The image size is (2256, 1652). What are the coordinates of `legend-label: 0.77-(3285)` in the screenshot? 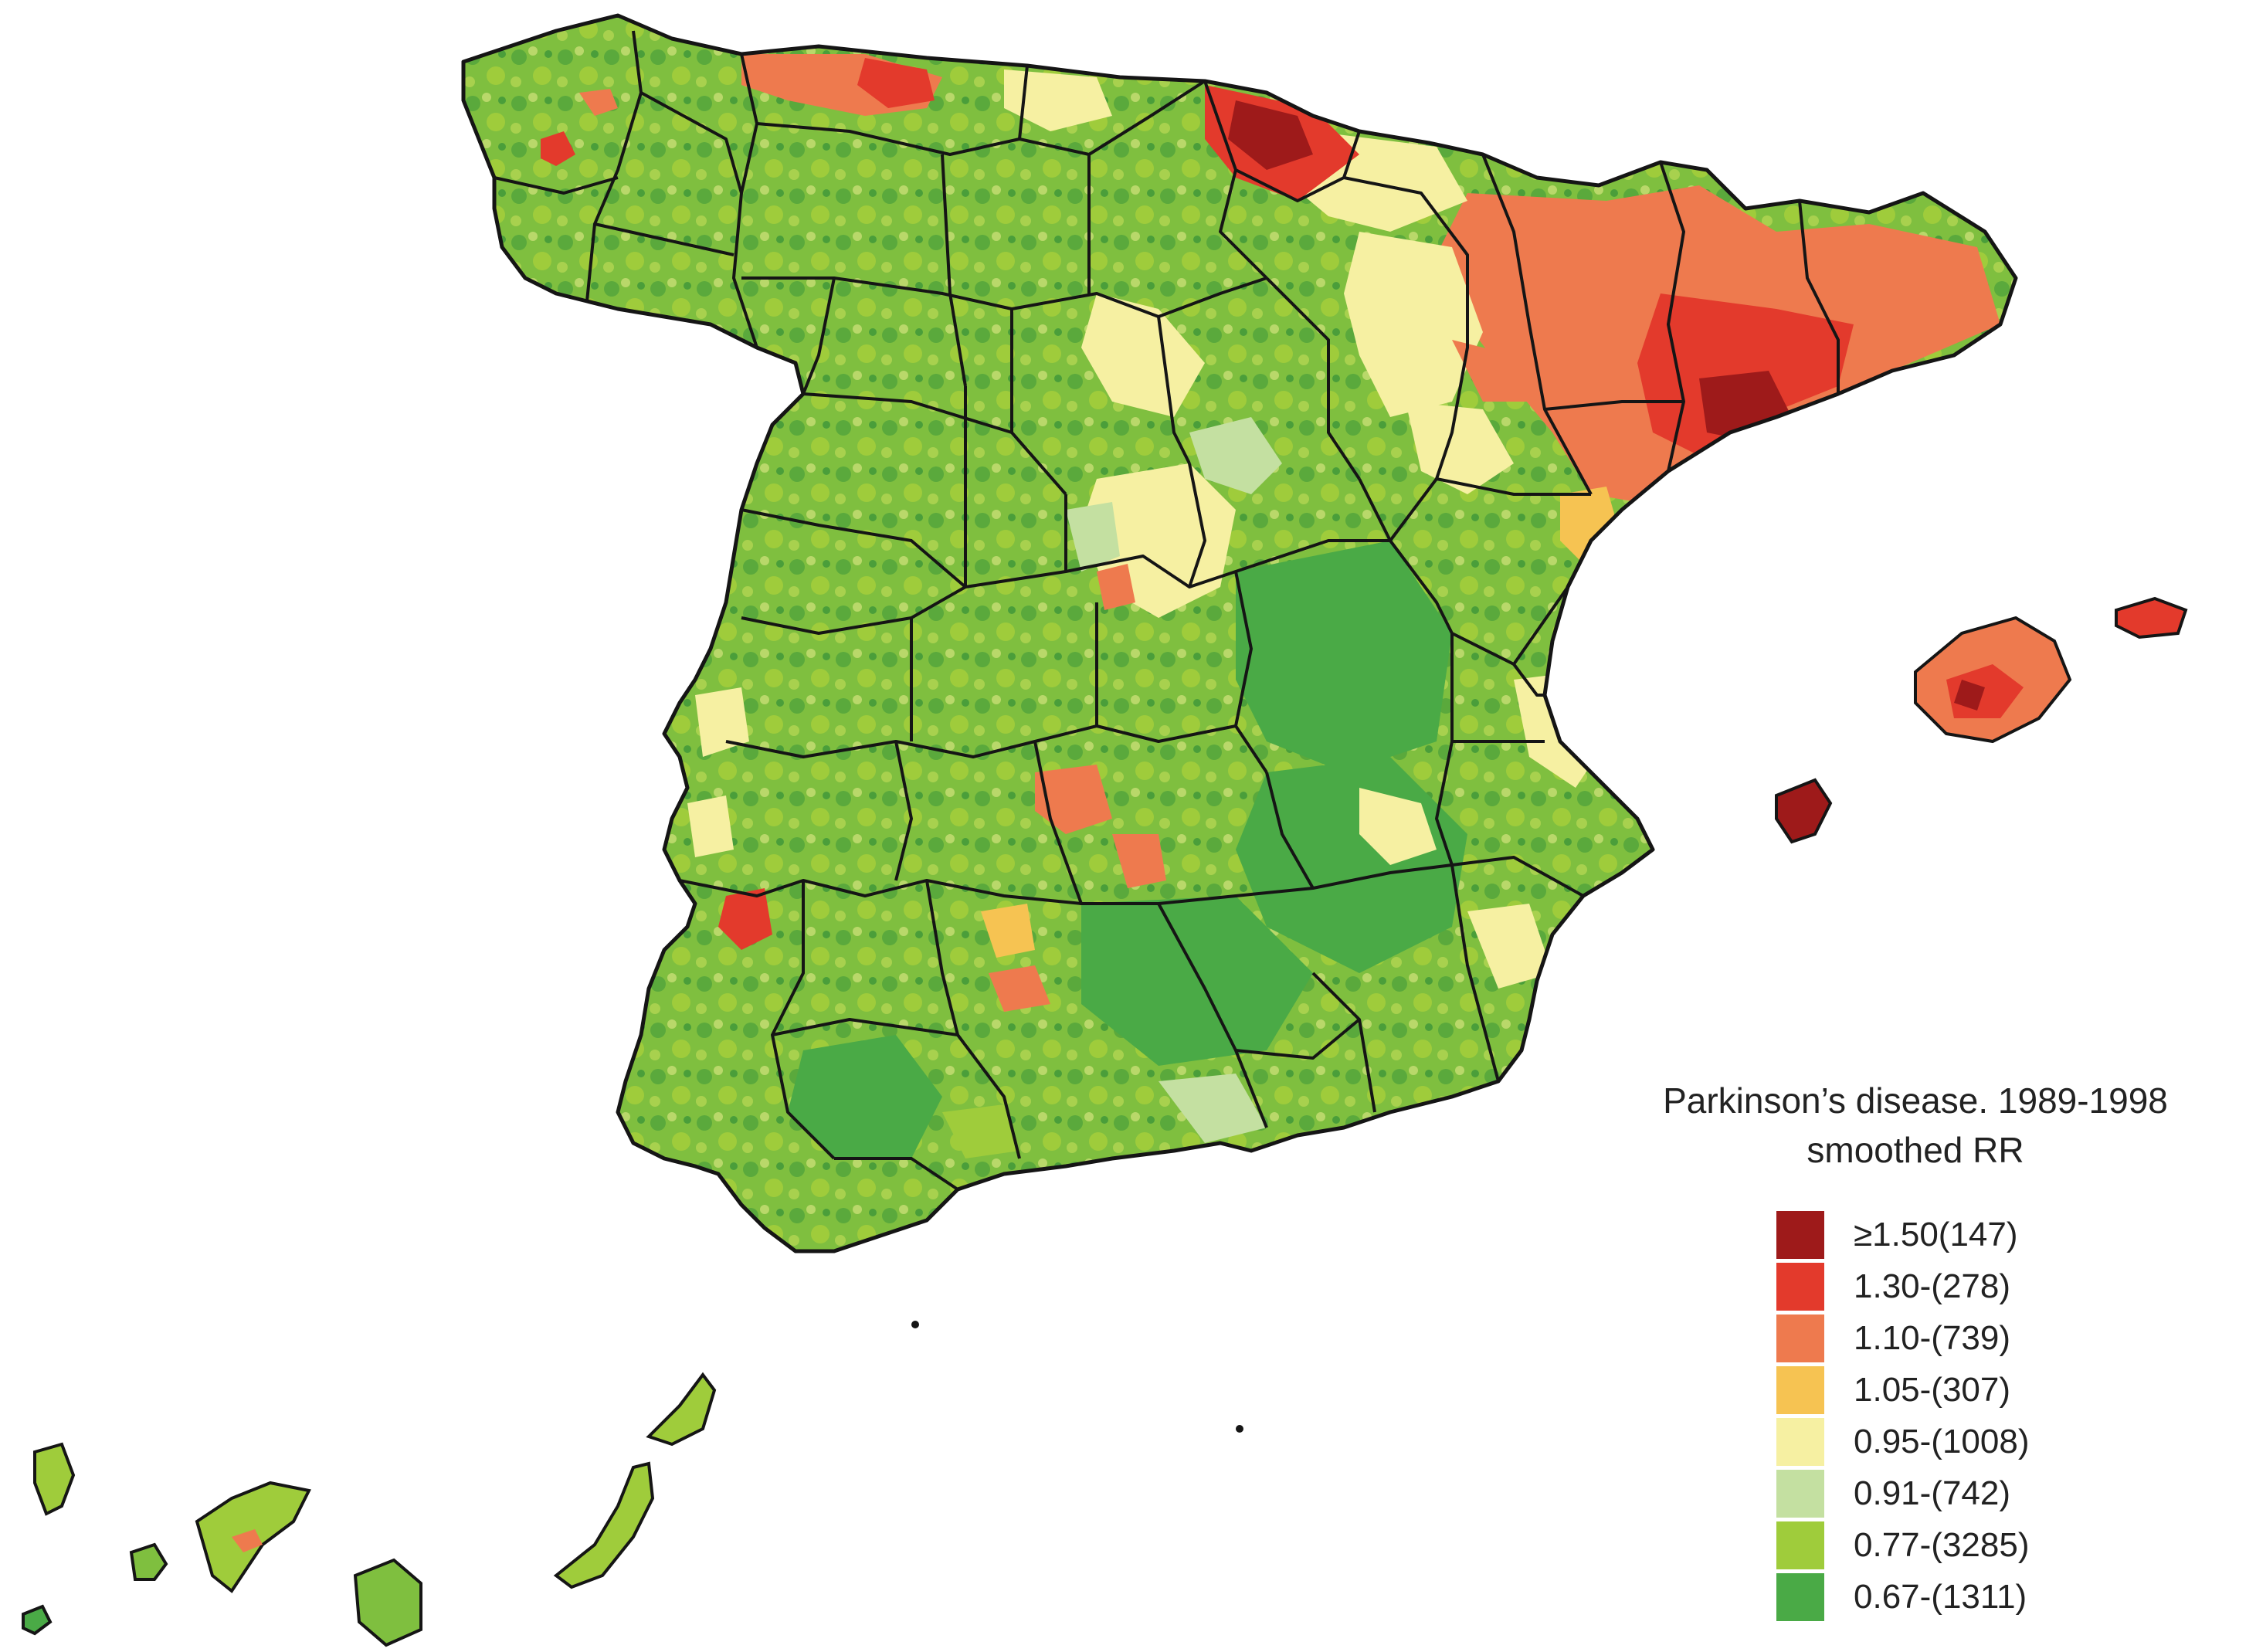 It's located at (1942, 1545).